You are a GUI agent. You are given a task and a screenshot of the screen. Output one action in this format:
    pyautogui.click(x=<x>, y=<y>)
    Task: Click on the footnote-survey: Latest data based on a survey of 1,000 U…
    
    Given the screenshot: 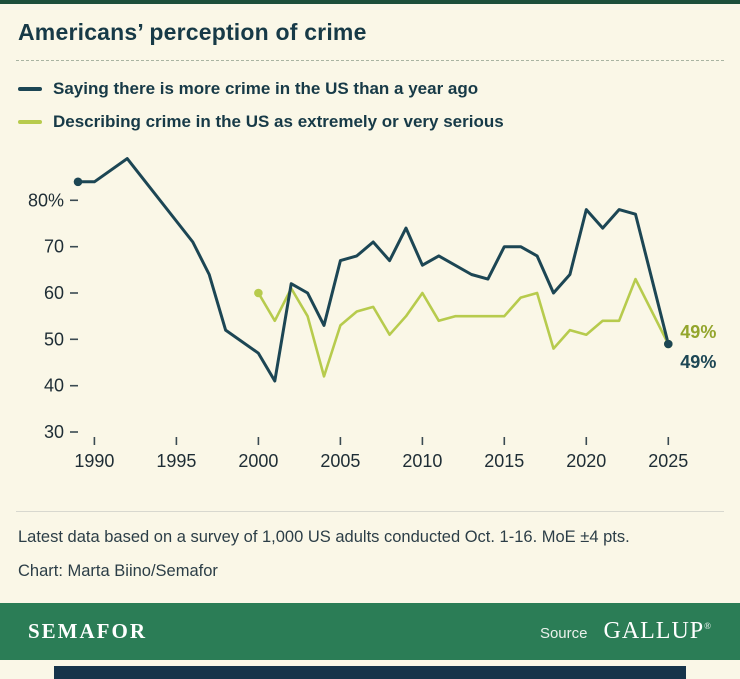 What is the action you would take?
    pyautogui.click(x=324, y=537)
    